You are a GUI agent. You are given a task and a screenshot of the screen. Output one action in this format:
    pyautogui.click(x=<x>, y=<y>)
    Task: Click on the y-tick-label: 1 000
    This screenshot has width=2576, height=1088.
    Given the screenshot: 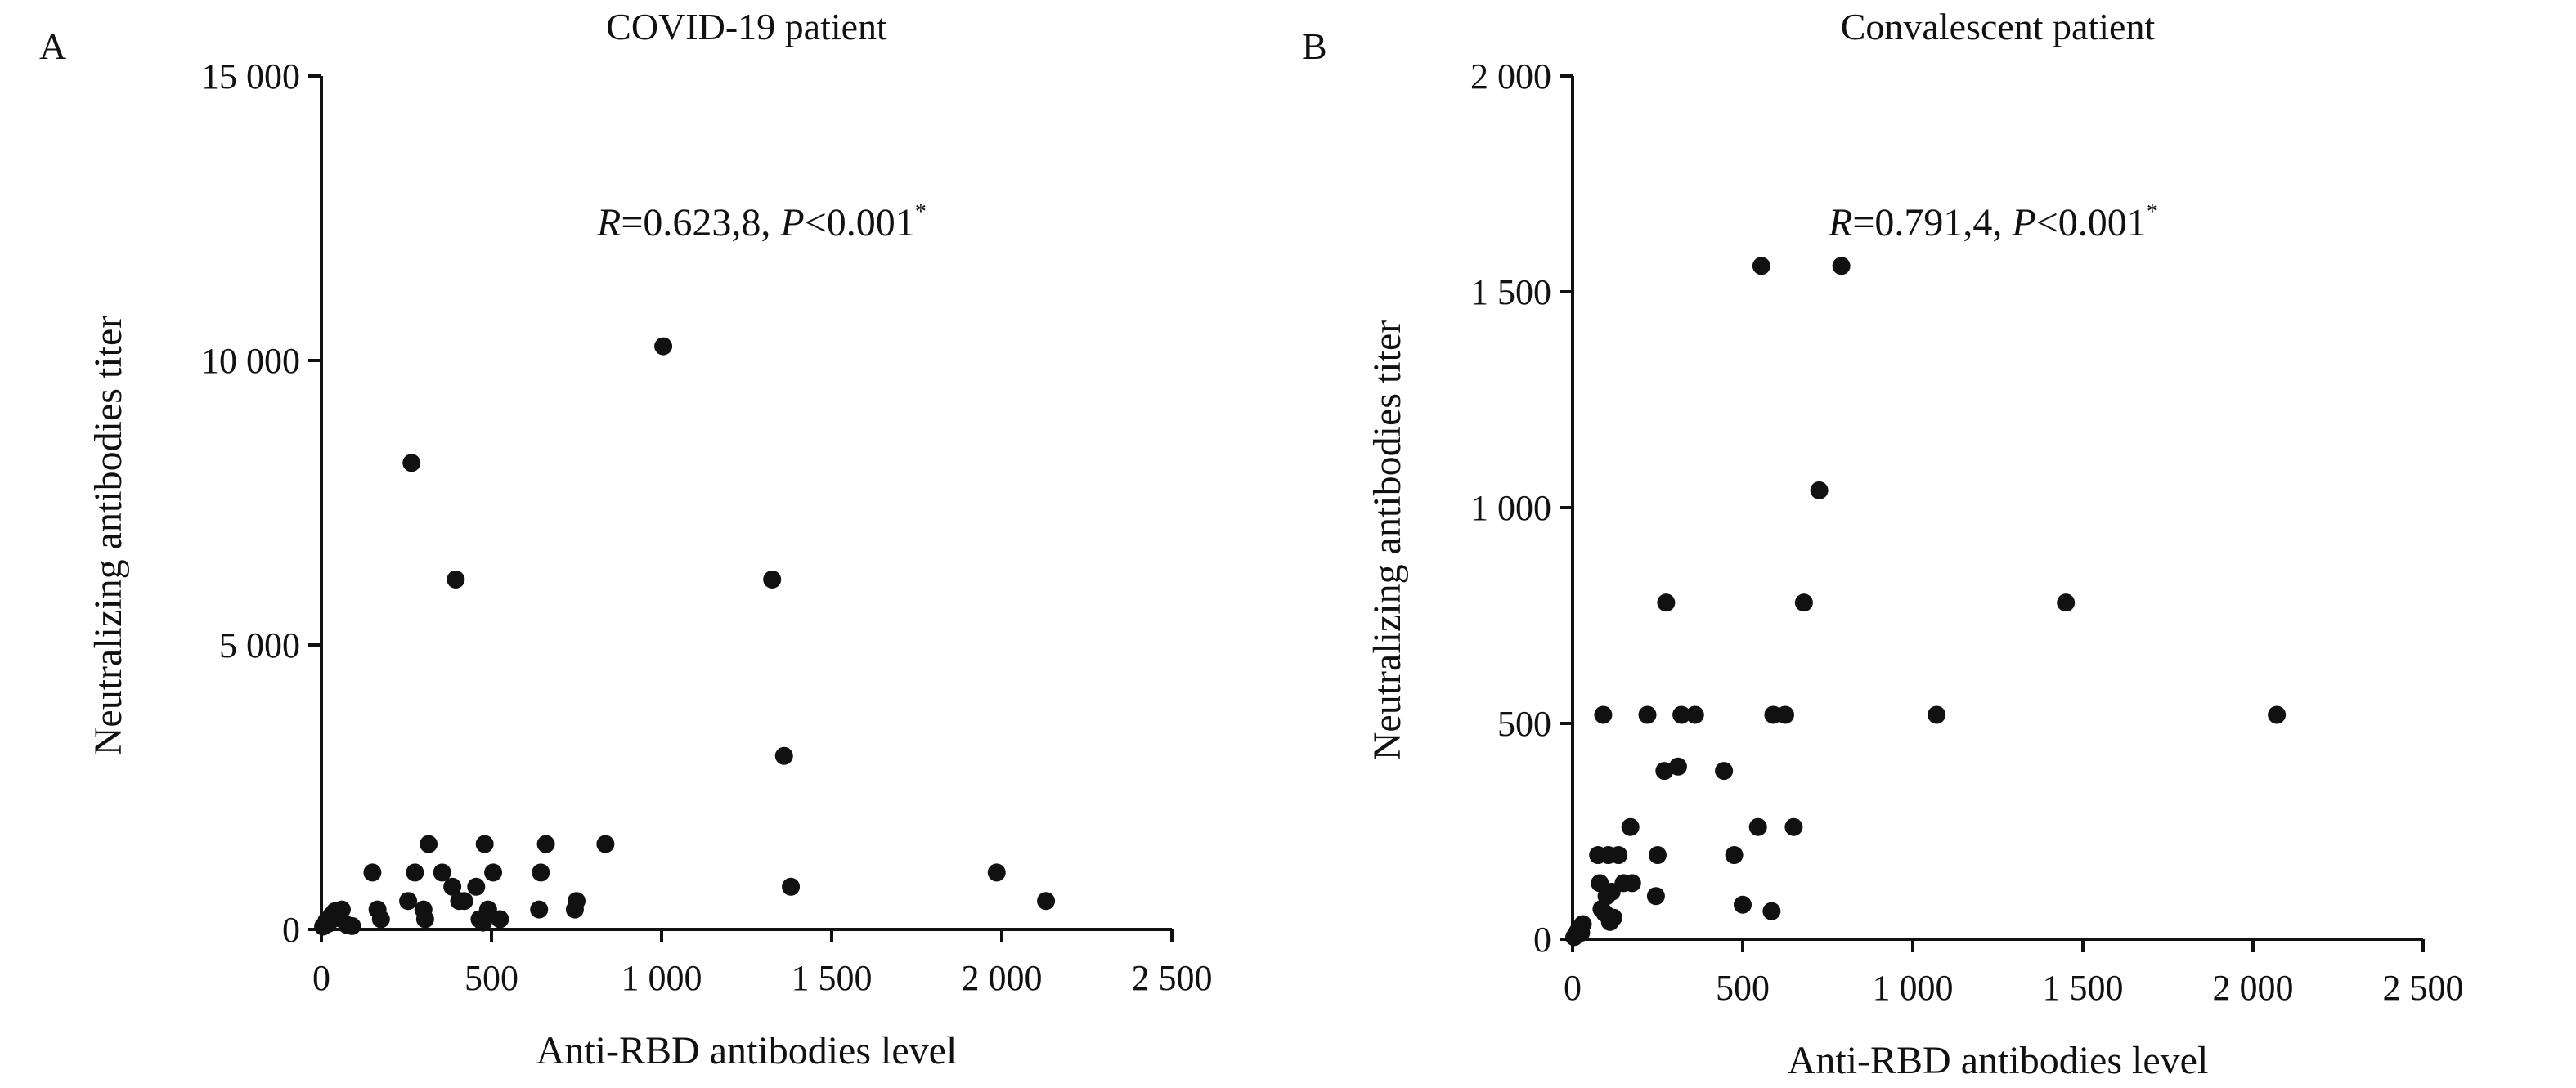 What is the action you would take?
    pyautogui.click(x=1510, y=508)
    